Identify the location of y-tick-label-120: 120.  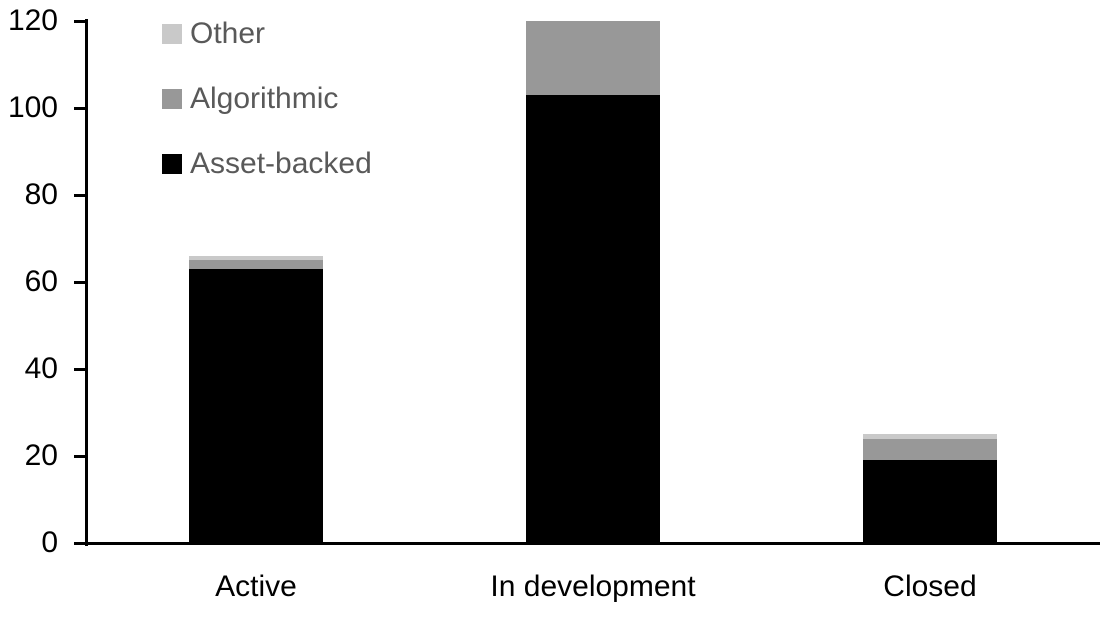
(32, 20).